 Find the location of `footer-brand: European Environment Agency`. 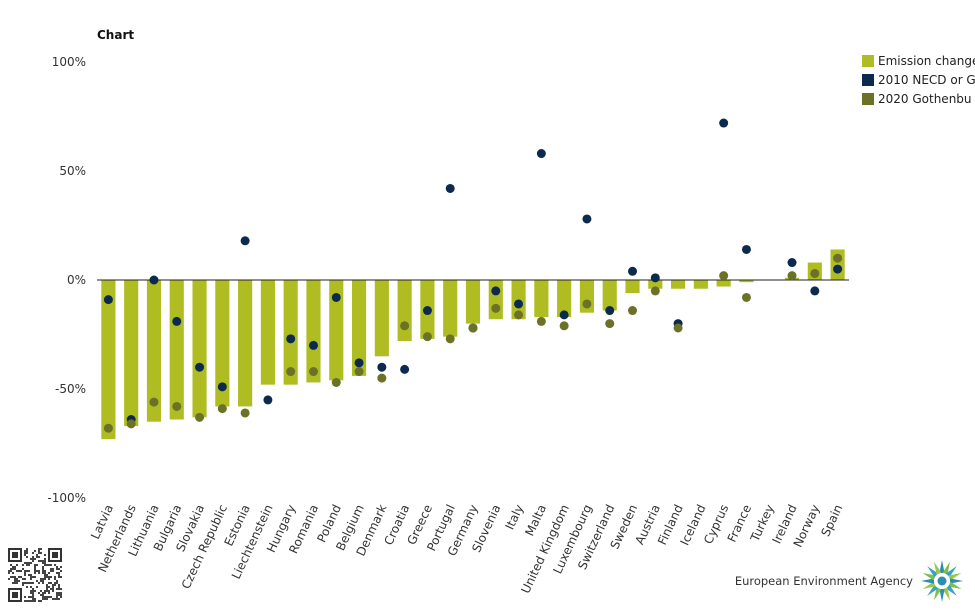

footer-brand: European Environment Agency is located at coordinates (850, 581).